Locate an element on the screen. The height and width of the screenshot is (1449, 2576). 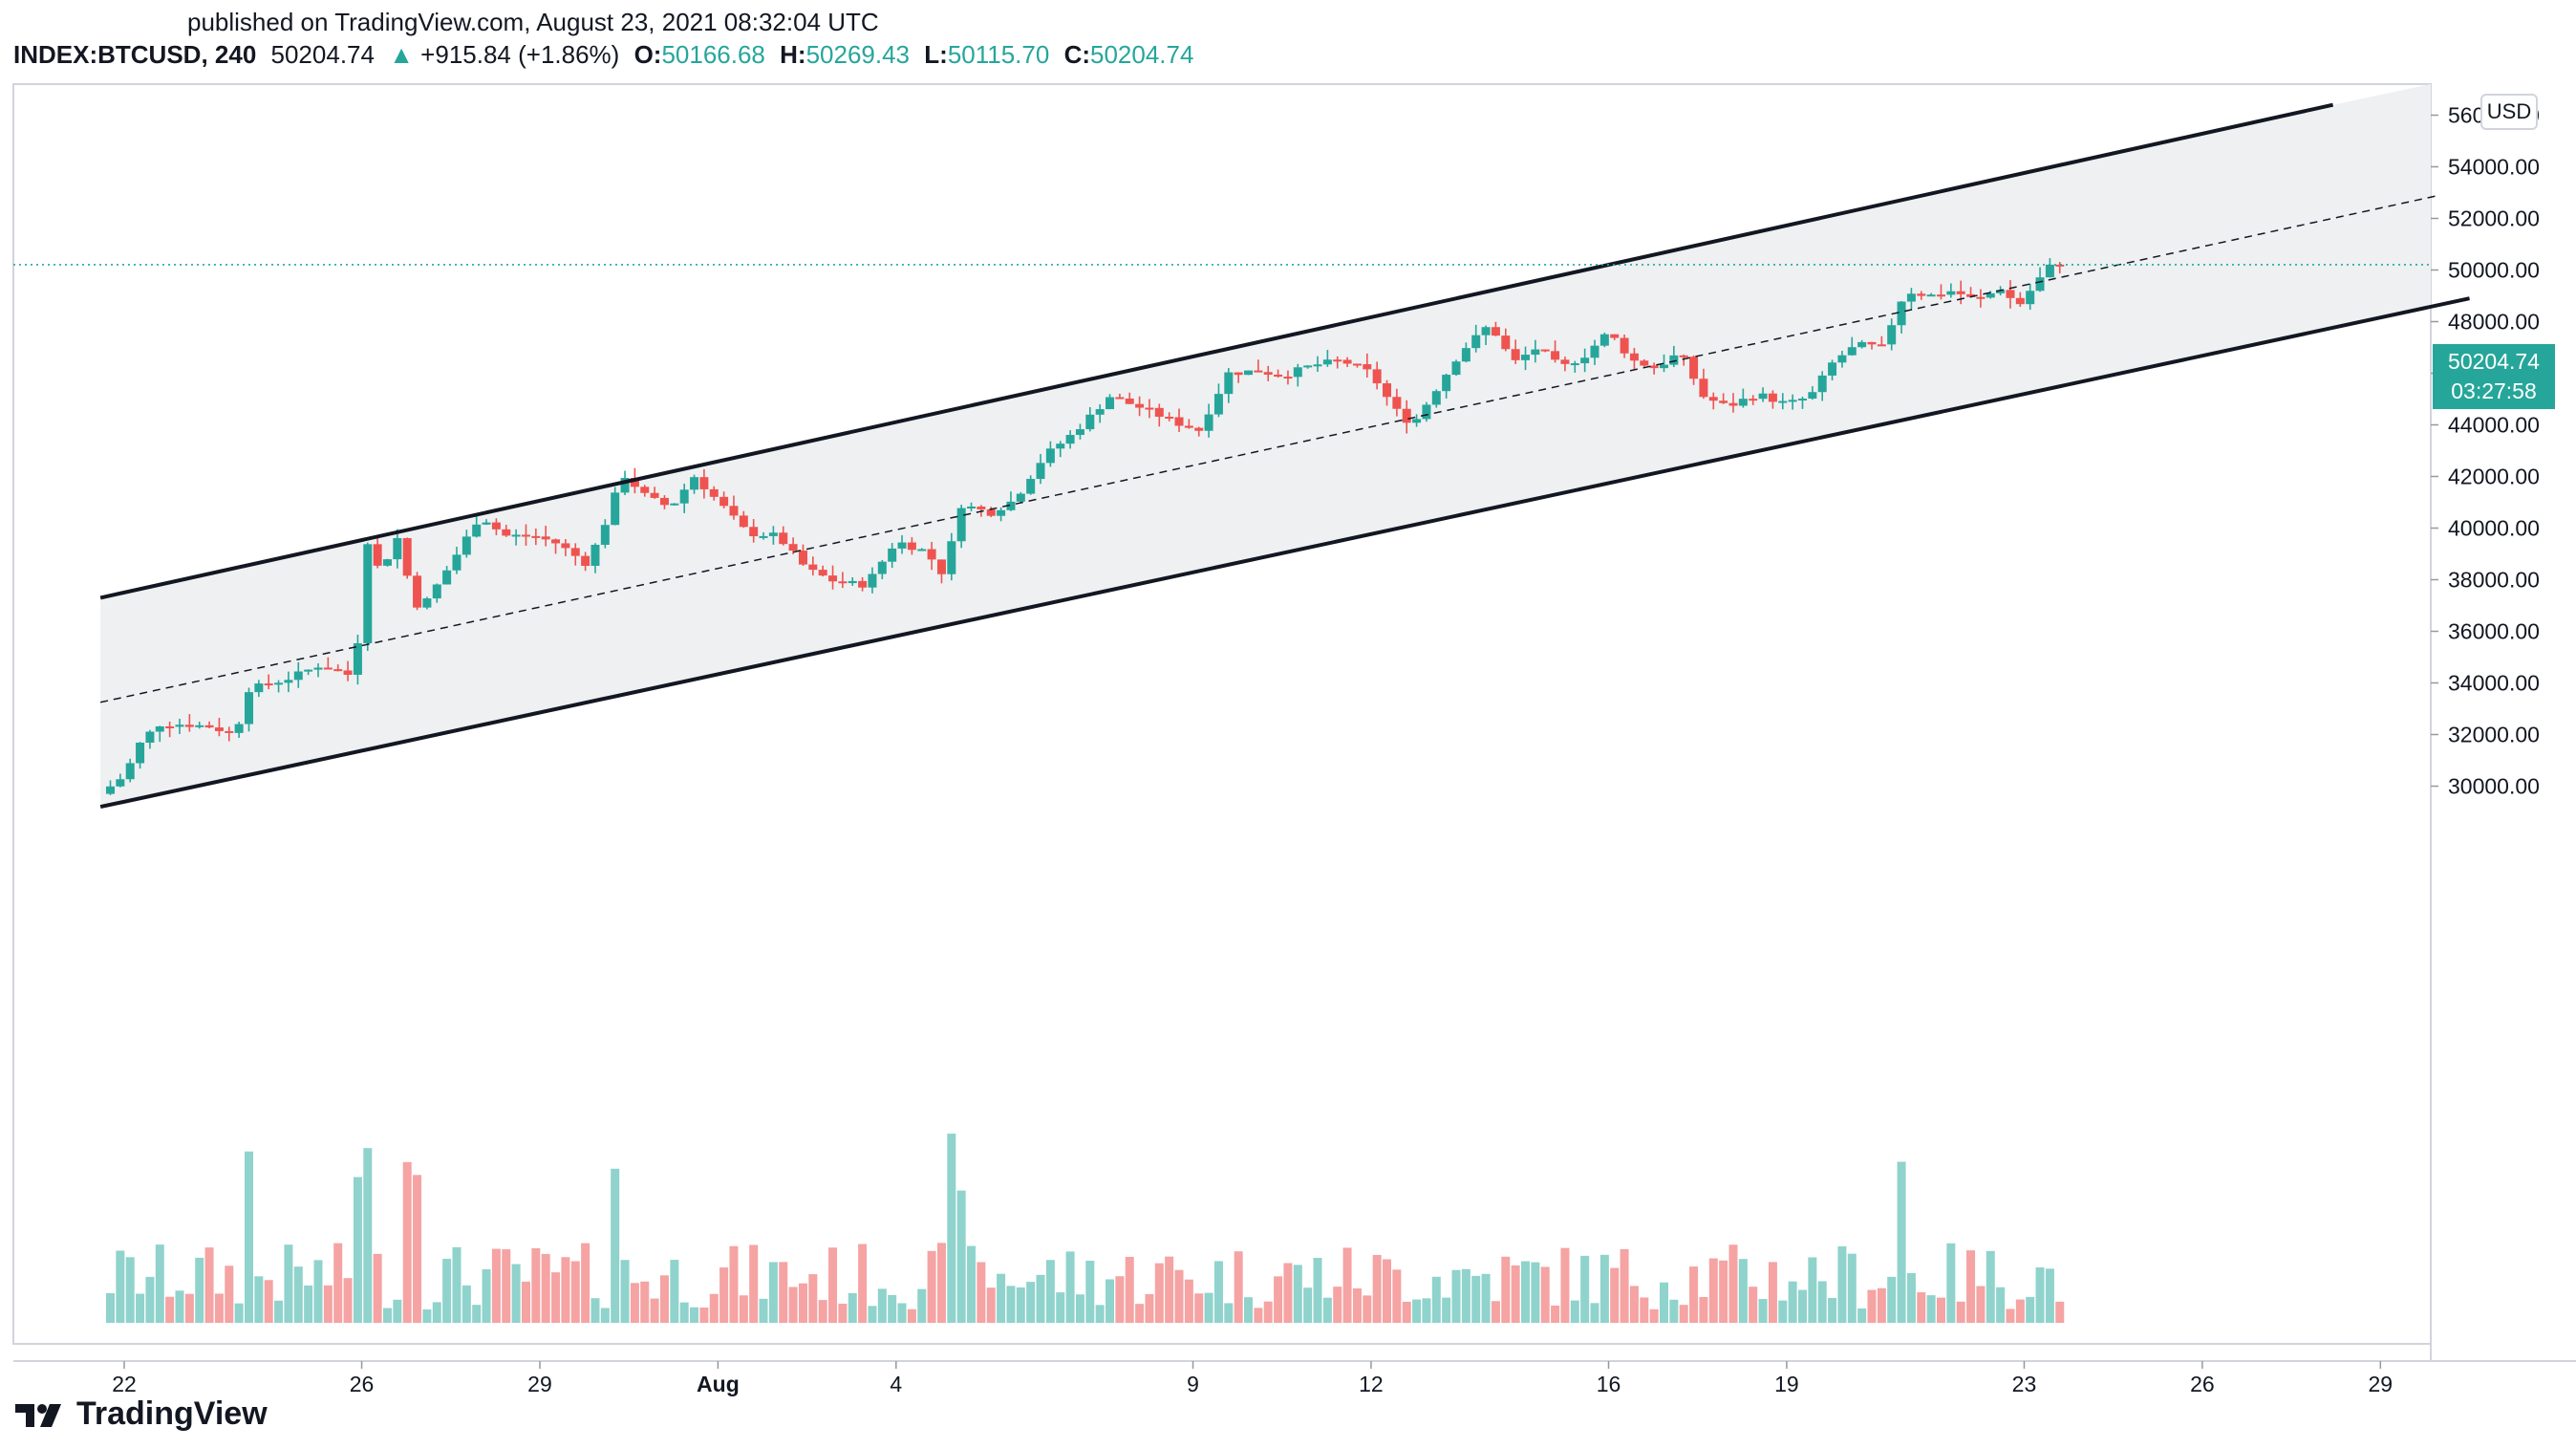
symbol-name: INDEX:BTCUSD, 240 is located at coordinates (135, 54).